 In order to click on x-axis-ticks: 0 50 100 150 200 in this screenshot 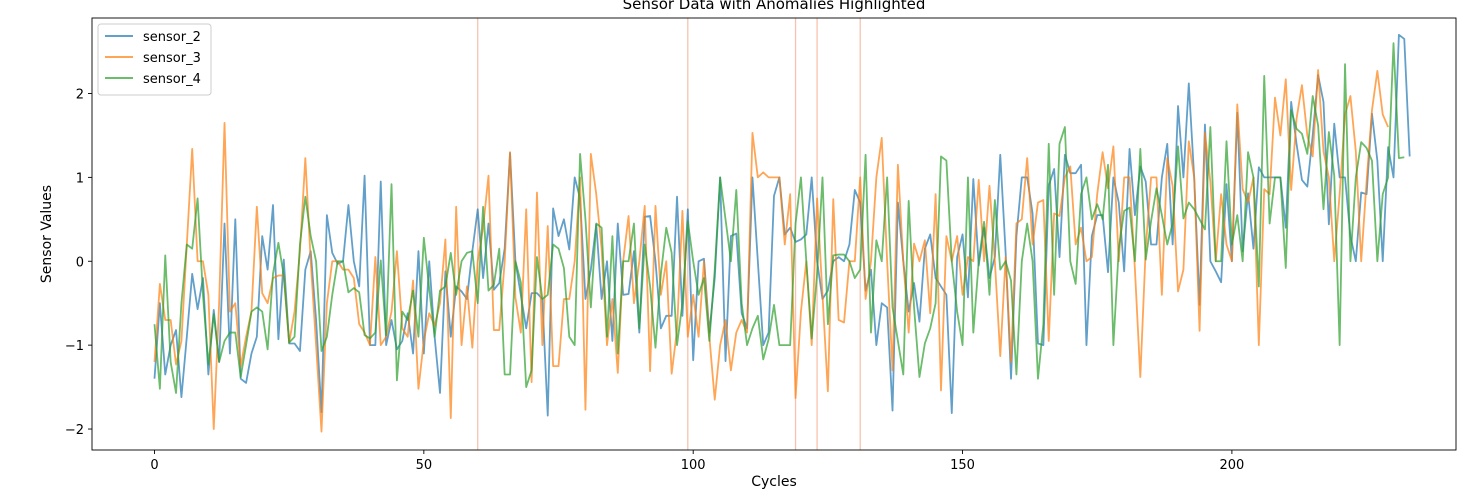, I will do `click(697, 461)`.